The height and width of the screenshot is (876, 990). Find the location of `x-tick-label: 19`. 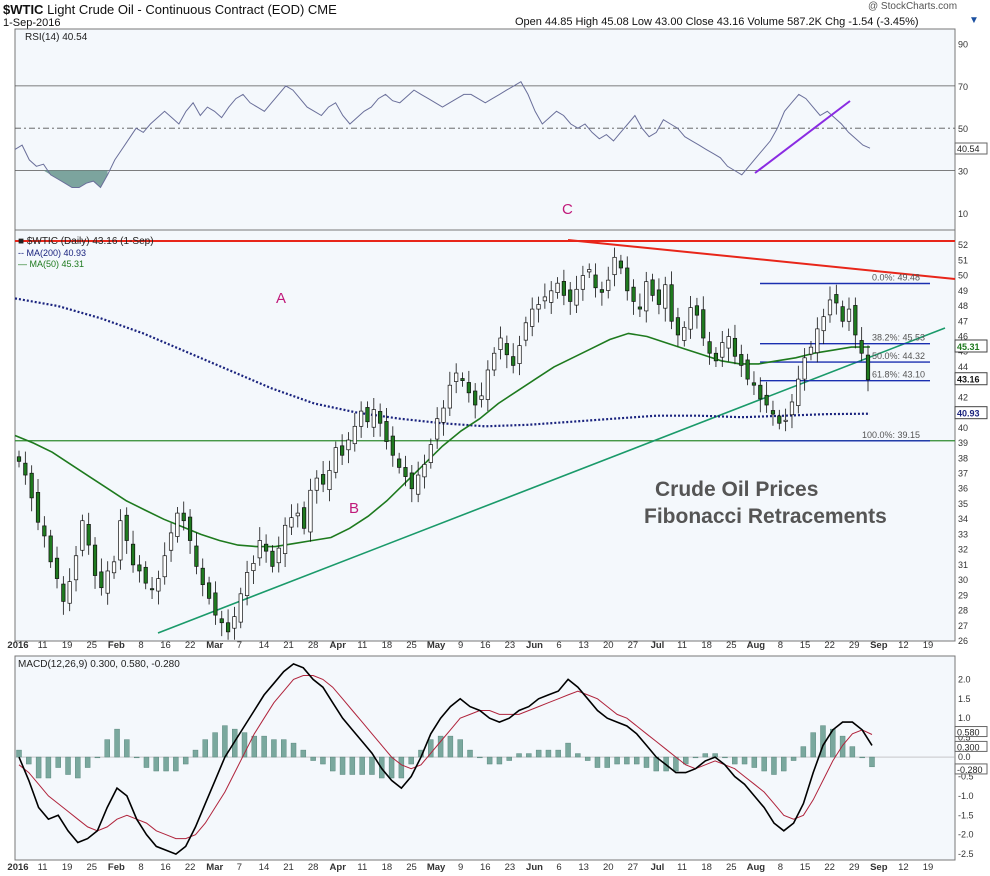

x-tick-label: 19 is located at coordinates (67, 645).